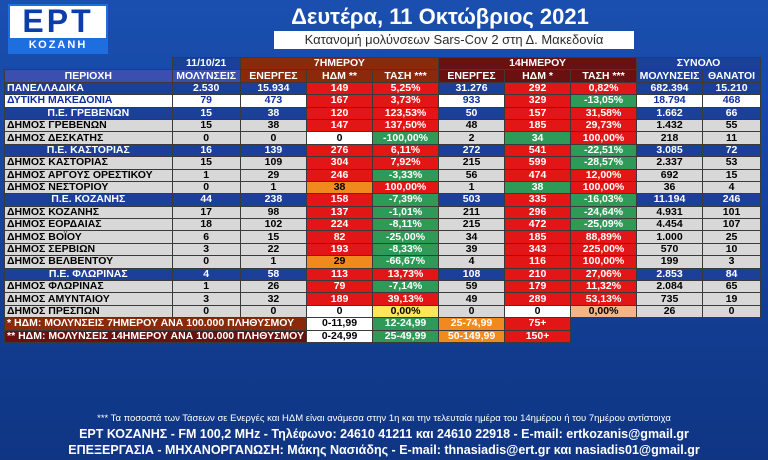 The image size is (768, 460). I want to click on table-cell: 31.276, so click(472, 88).